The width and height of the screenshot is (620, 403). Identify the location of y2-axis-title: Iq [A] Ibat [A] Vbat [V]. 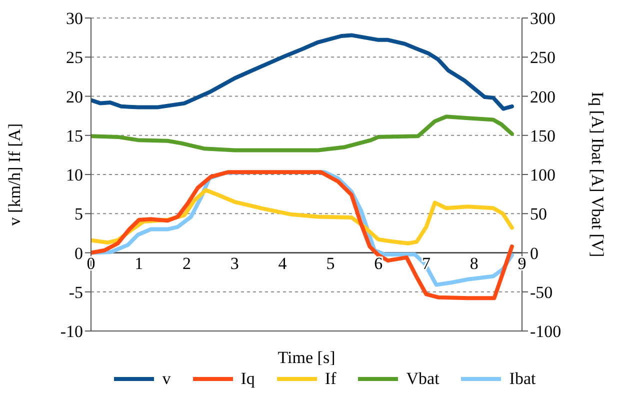
(597, 175).